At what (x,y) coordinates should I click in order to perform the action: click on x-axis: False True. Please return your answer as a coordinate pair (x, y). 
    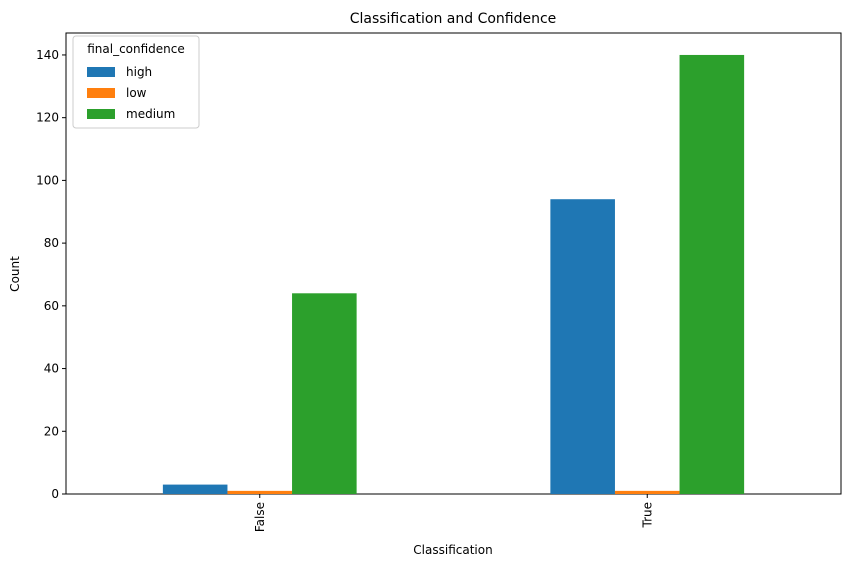
    Looking at the image, I should click on (453, 513).